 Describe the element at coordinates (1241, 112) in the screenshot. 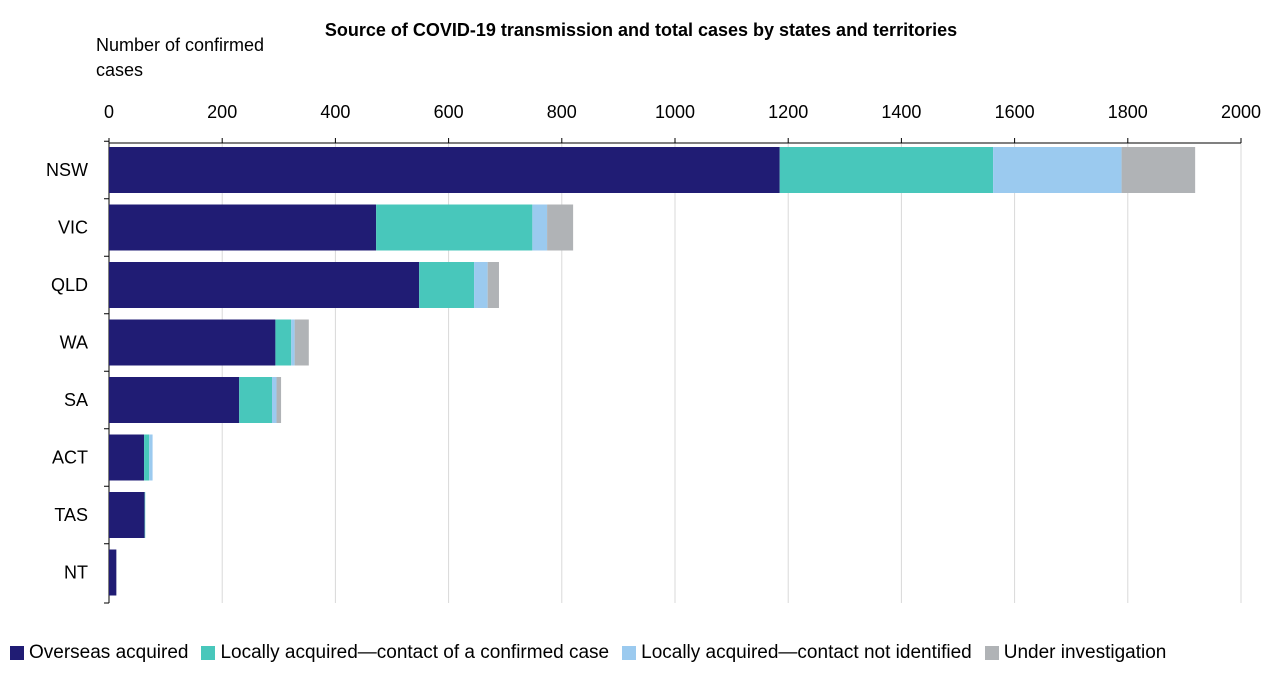

I see `x-tick-label: 2000` at that location.